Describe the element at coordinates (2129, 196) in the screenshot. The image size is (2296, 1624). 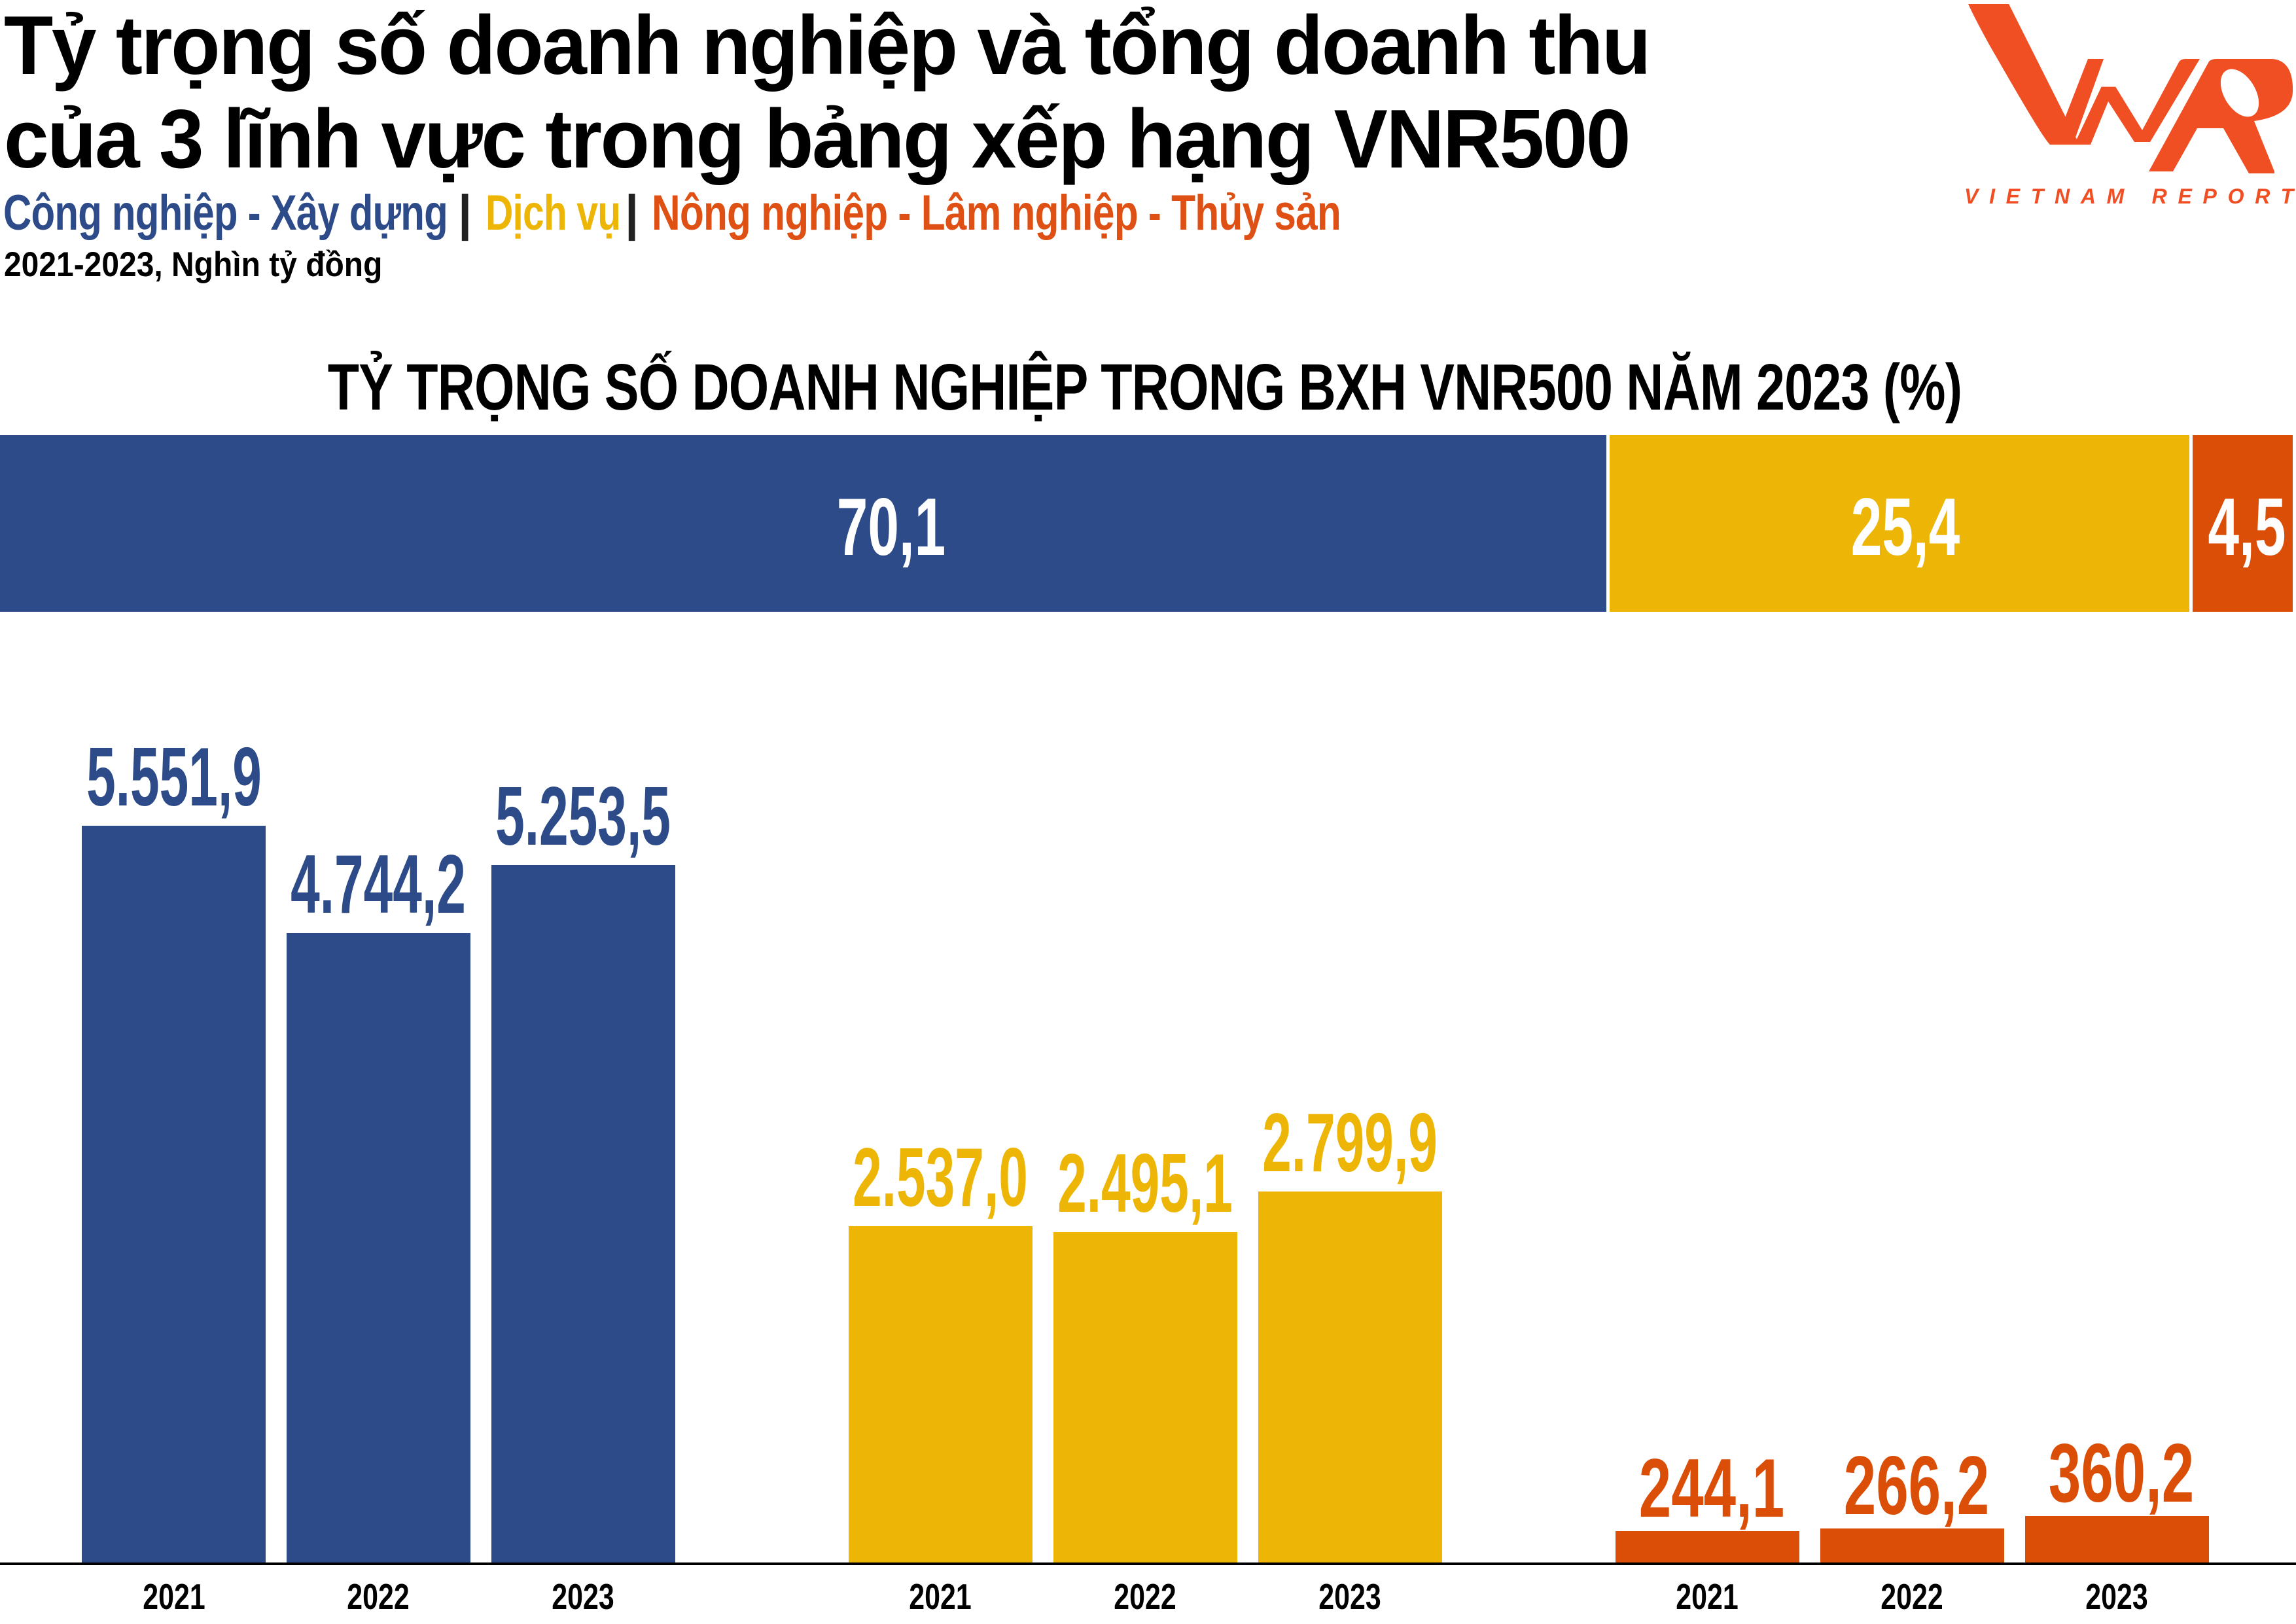
I see `svg-text: VIETNAM REPORT` at that location.